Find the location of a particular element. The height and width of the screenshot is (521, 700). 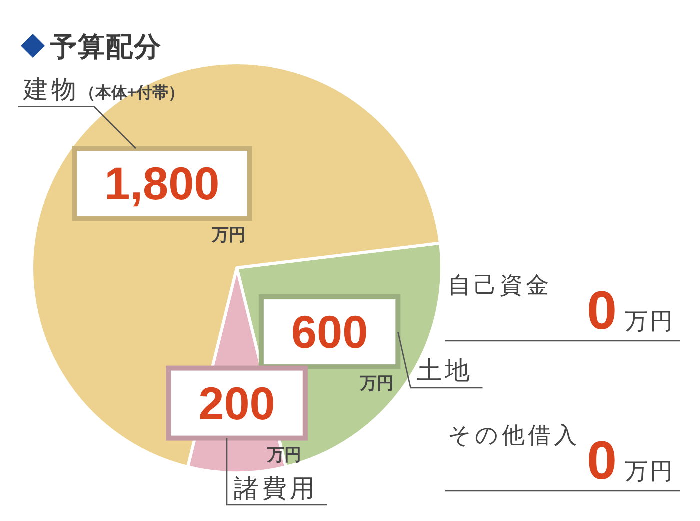

category-label: 建物（本体+付帯） is located at coordinates (104, 90).